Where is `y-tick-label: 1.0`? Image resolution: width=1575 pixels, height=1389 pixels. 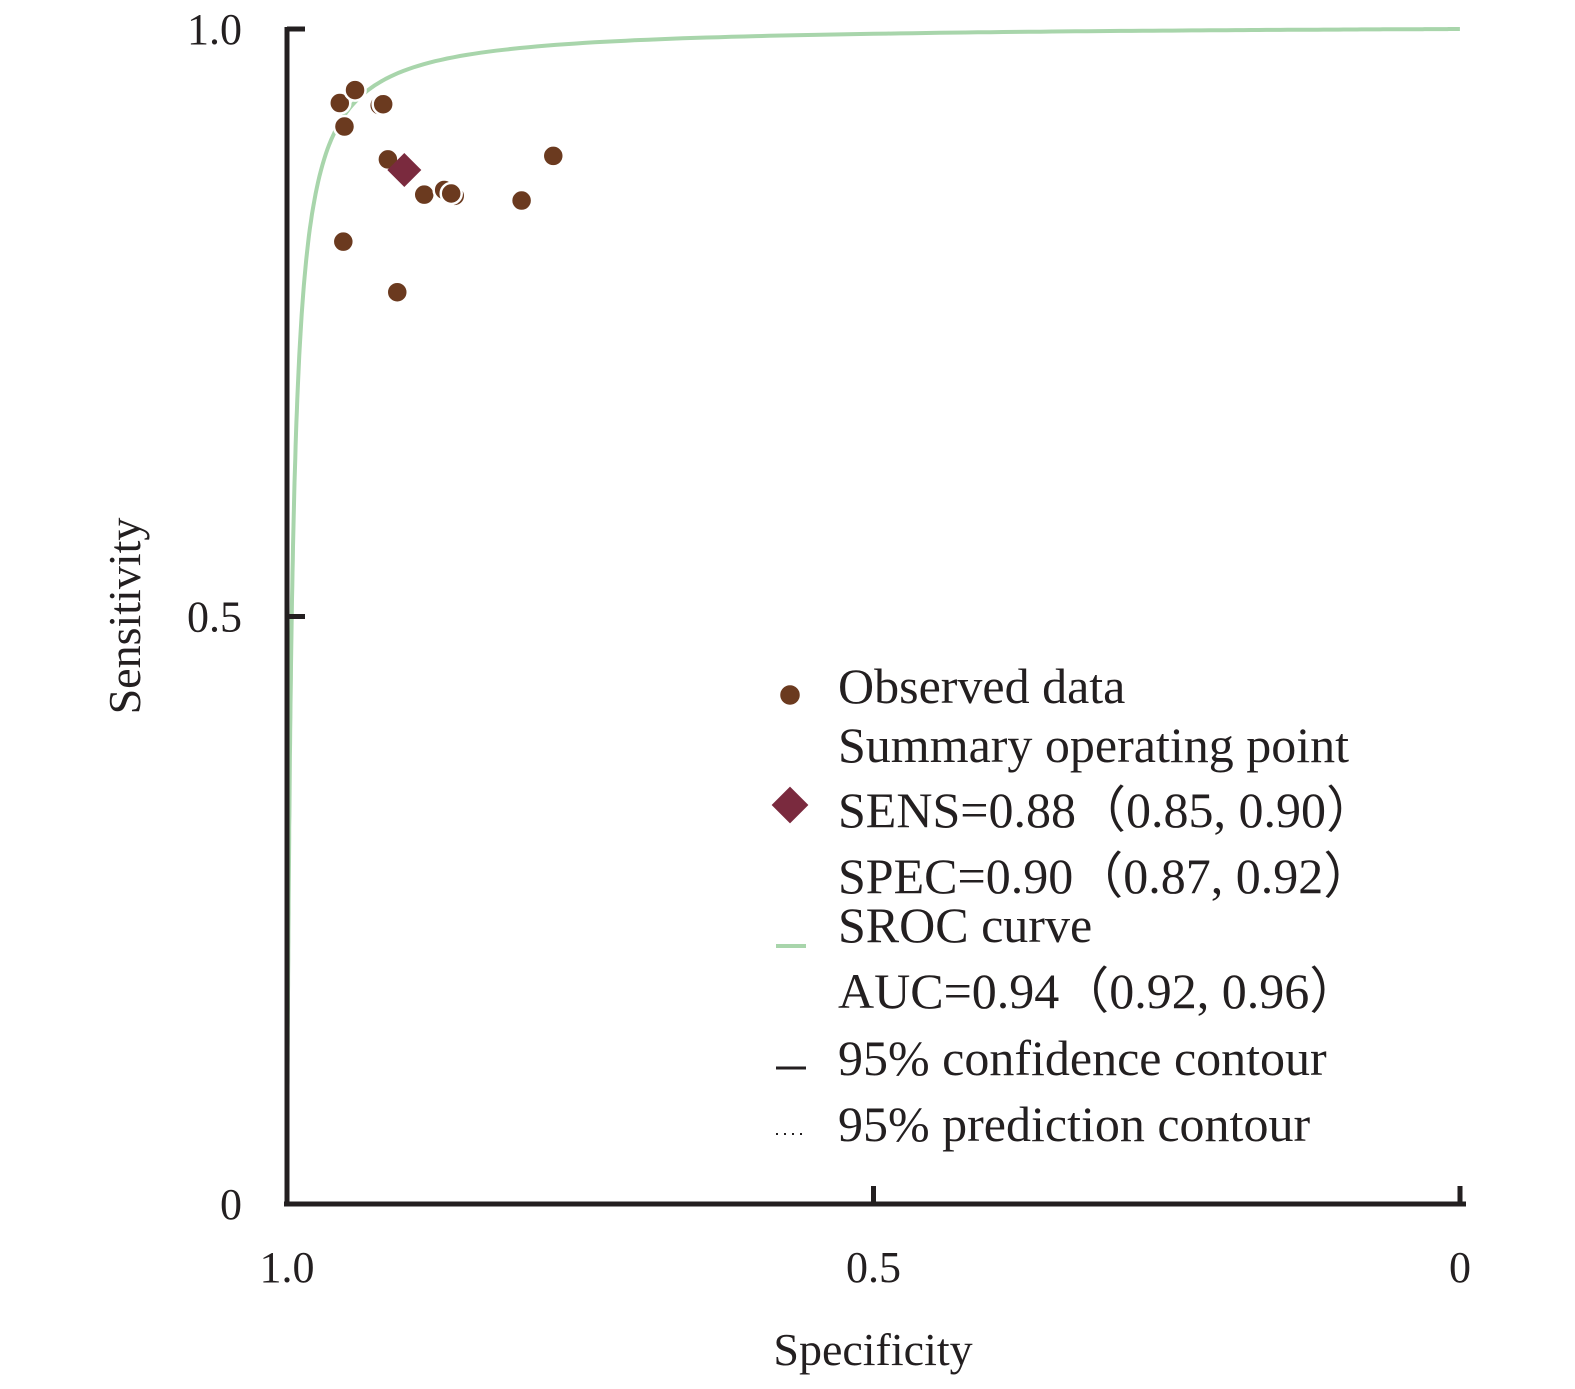 y-tick-label: 1.0 is located at coordinates (214, 29).